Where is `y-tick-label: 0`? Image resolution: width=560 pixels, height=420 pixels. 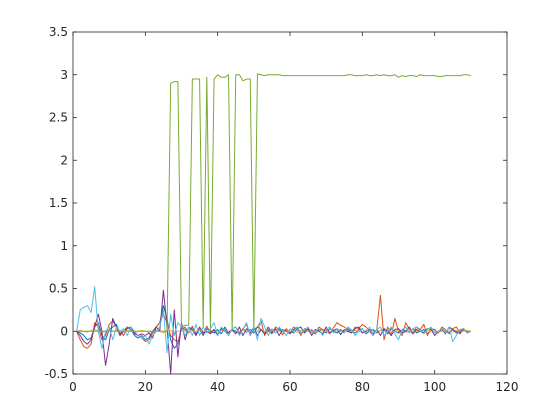
y-tick-label: 0 is located at coordinates (64, 331).